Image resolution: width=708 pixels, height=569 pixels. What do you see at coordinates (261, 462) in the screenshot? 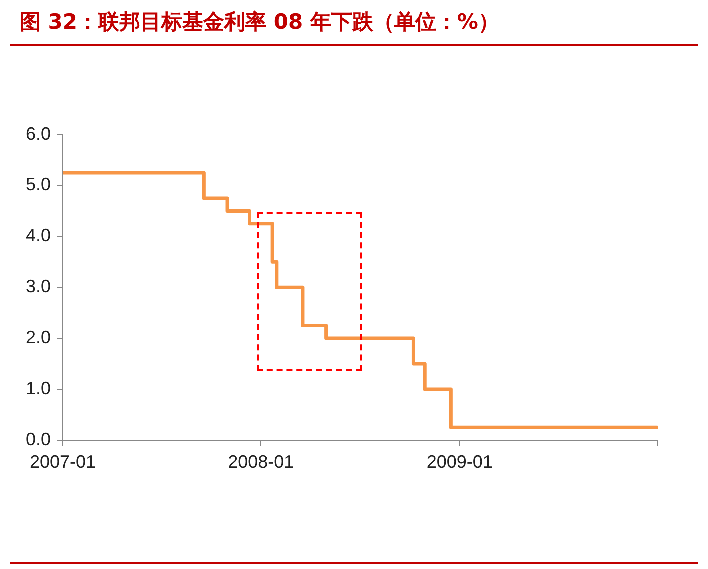
I see `x-tick-label: 2008-01` at bounding box center [261, 462].